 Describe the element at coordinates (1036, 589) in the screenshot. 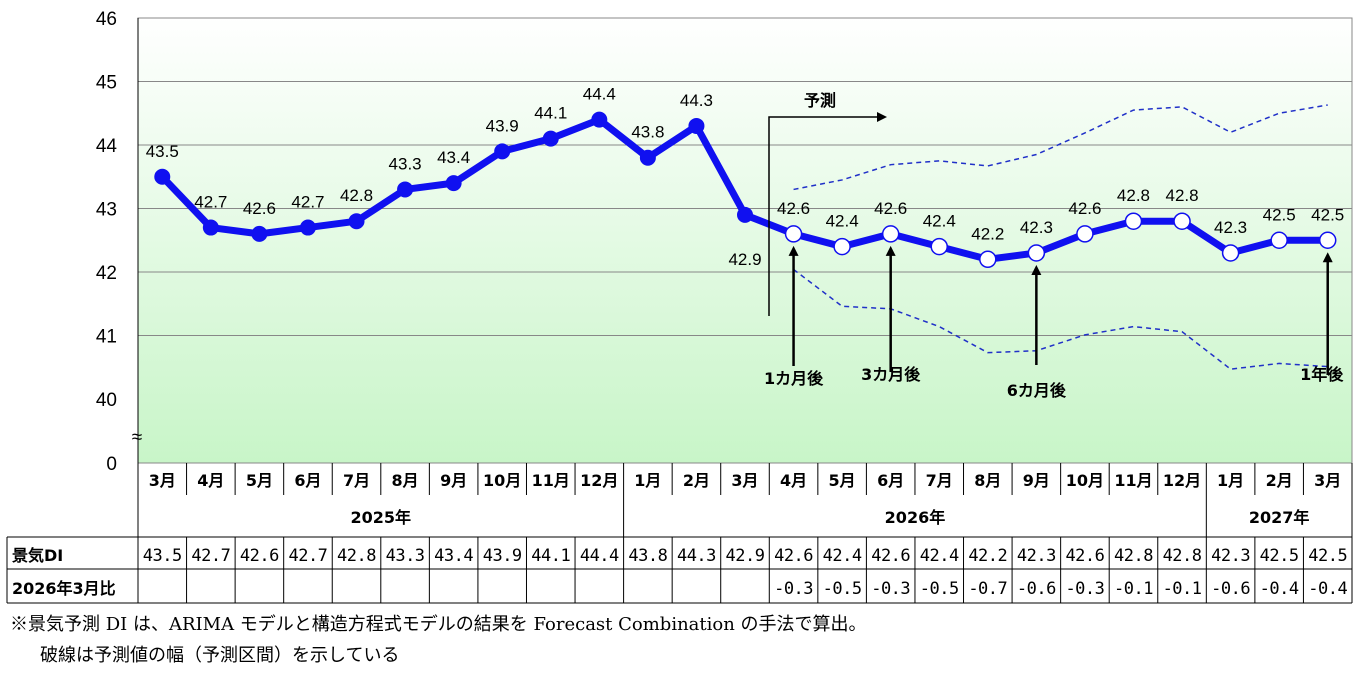

I see `diff-value-cell: -0.6` at that location.